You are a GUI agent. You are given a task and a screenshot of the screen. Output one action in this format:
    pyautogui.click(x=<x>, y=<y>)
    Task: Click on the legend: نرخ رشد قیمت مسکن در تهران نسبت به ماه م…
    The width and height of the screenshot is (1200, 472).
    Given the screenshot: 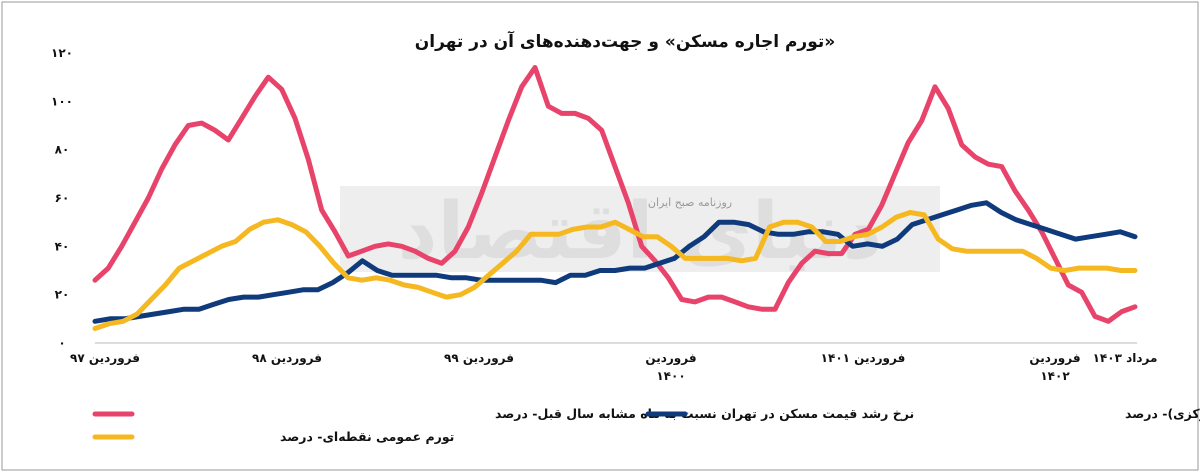 What is the action you would take?
    pyautogui.click(x=646, y=425)
    